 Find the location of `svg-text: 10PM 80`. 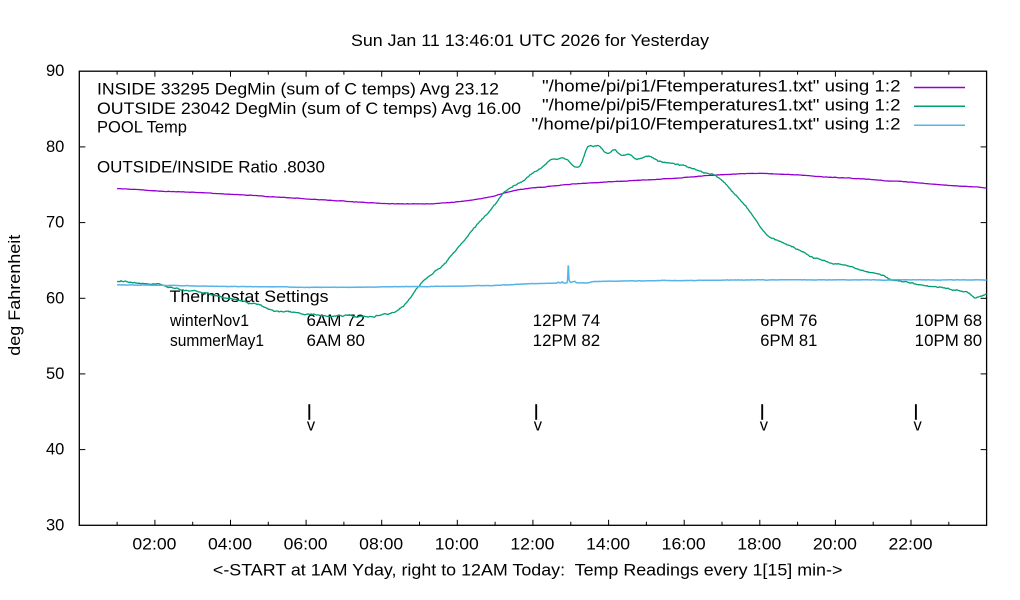

svg-text: 10PM 80 is located at coordinates (949, 341).